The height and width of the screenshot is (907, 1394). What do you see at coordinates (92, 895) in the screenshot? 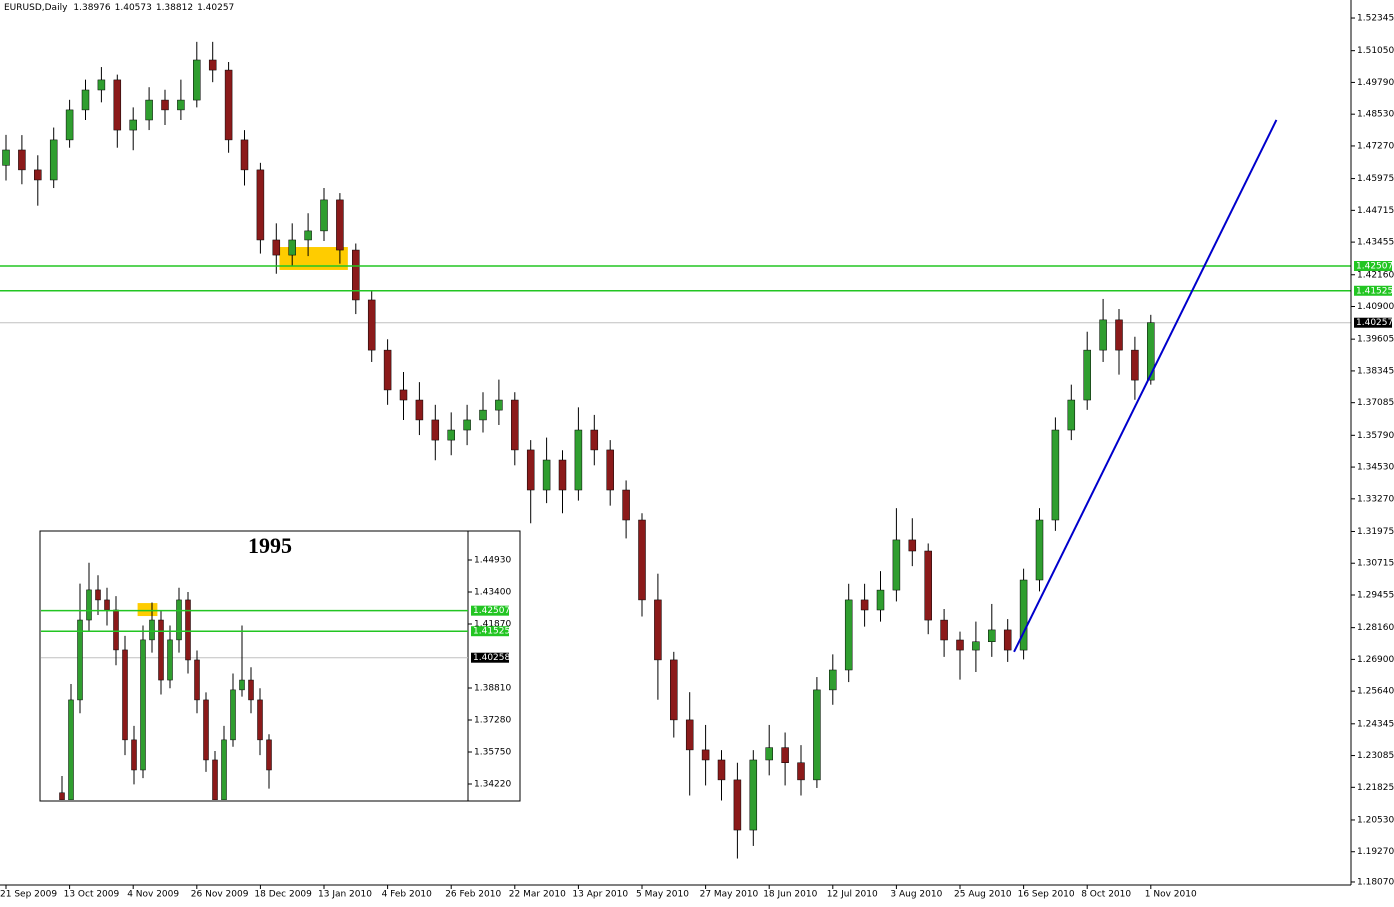
I see `x-tick-label: 13 Oct 2009` at bounding box center [92, 895].